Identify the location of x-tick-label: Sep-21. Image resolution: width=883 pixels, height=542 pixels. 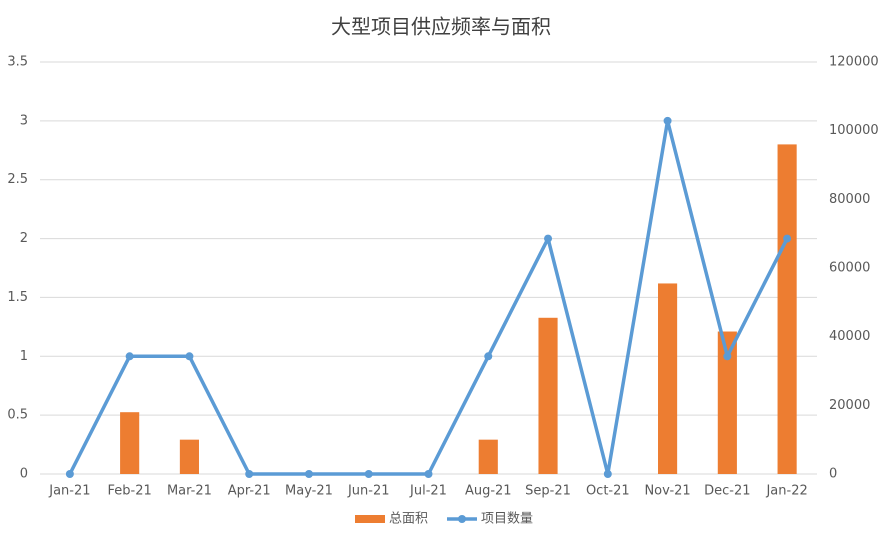
(548, 491).